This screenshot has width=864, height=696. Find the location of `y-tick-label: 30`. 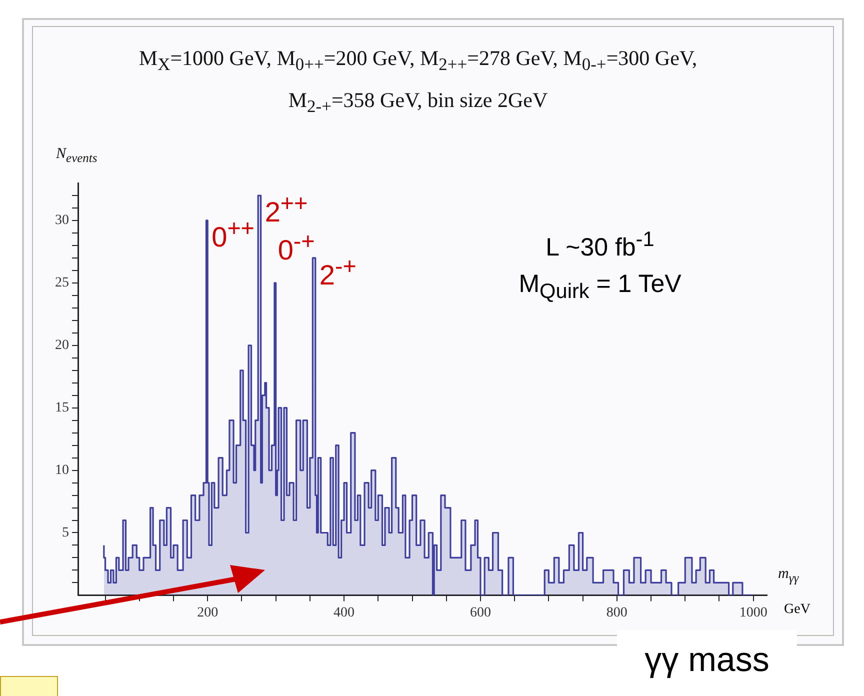

y-tick-label: 30 is located at coordinates (62, 220).